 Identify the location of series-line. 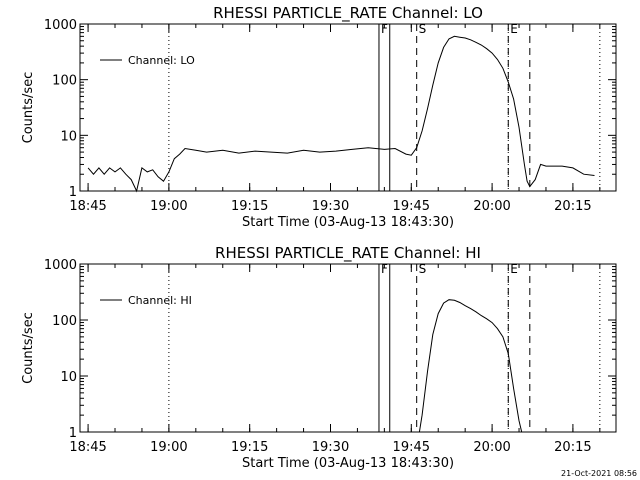
(470, 366).